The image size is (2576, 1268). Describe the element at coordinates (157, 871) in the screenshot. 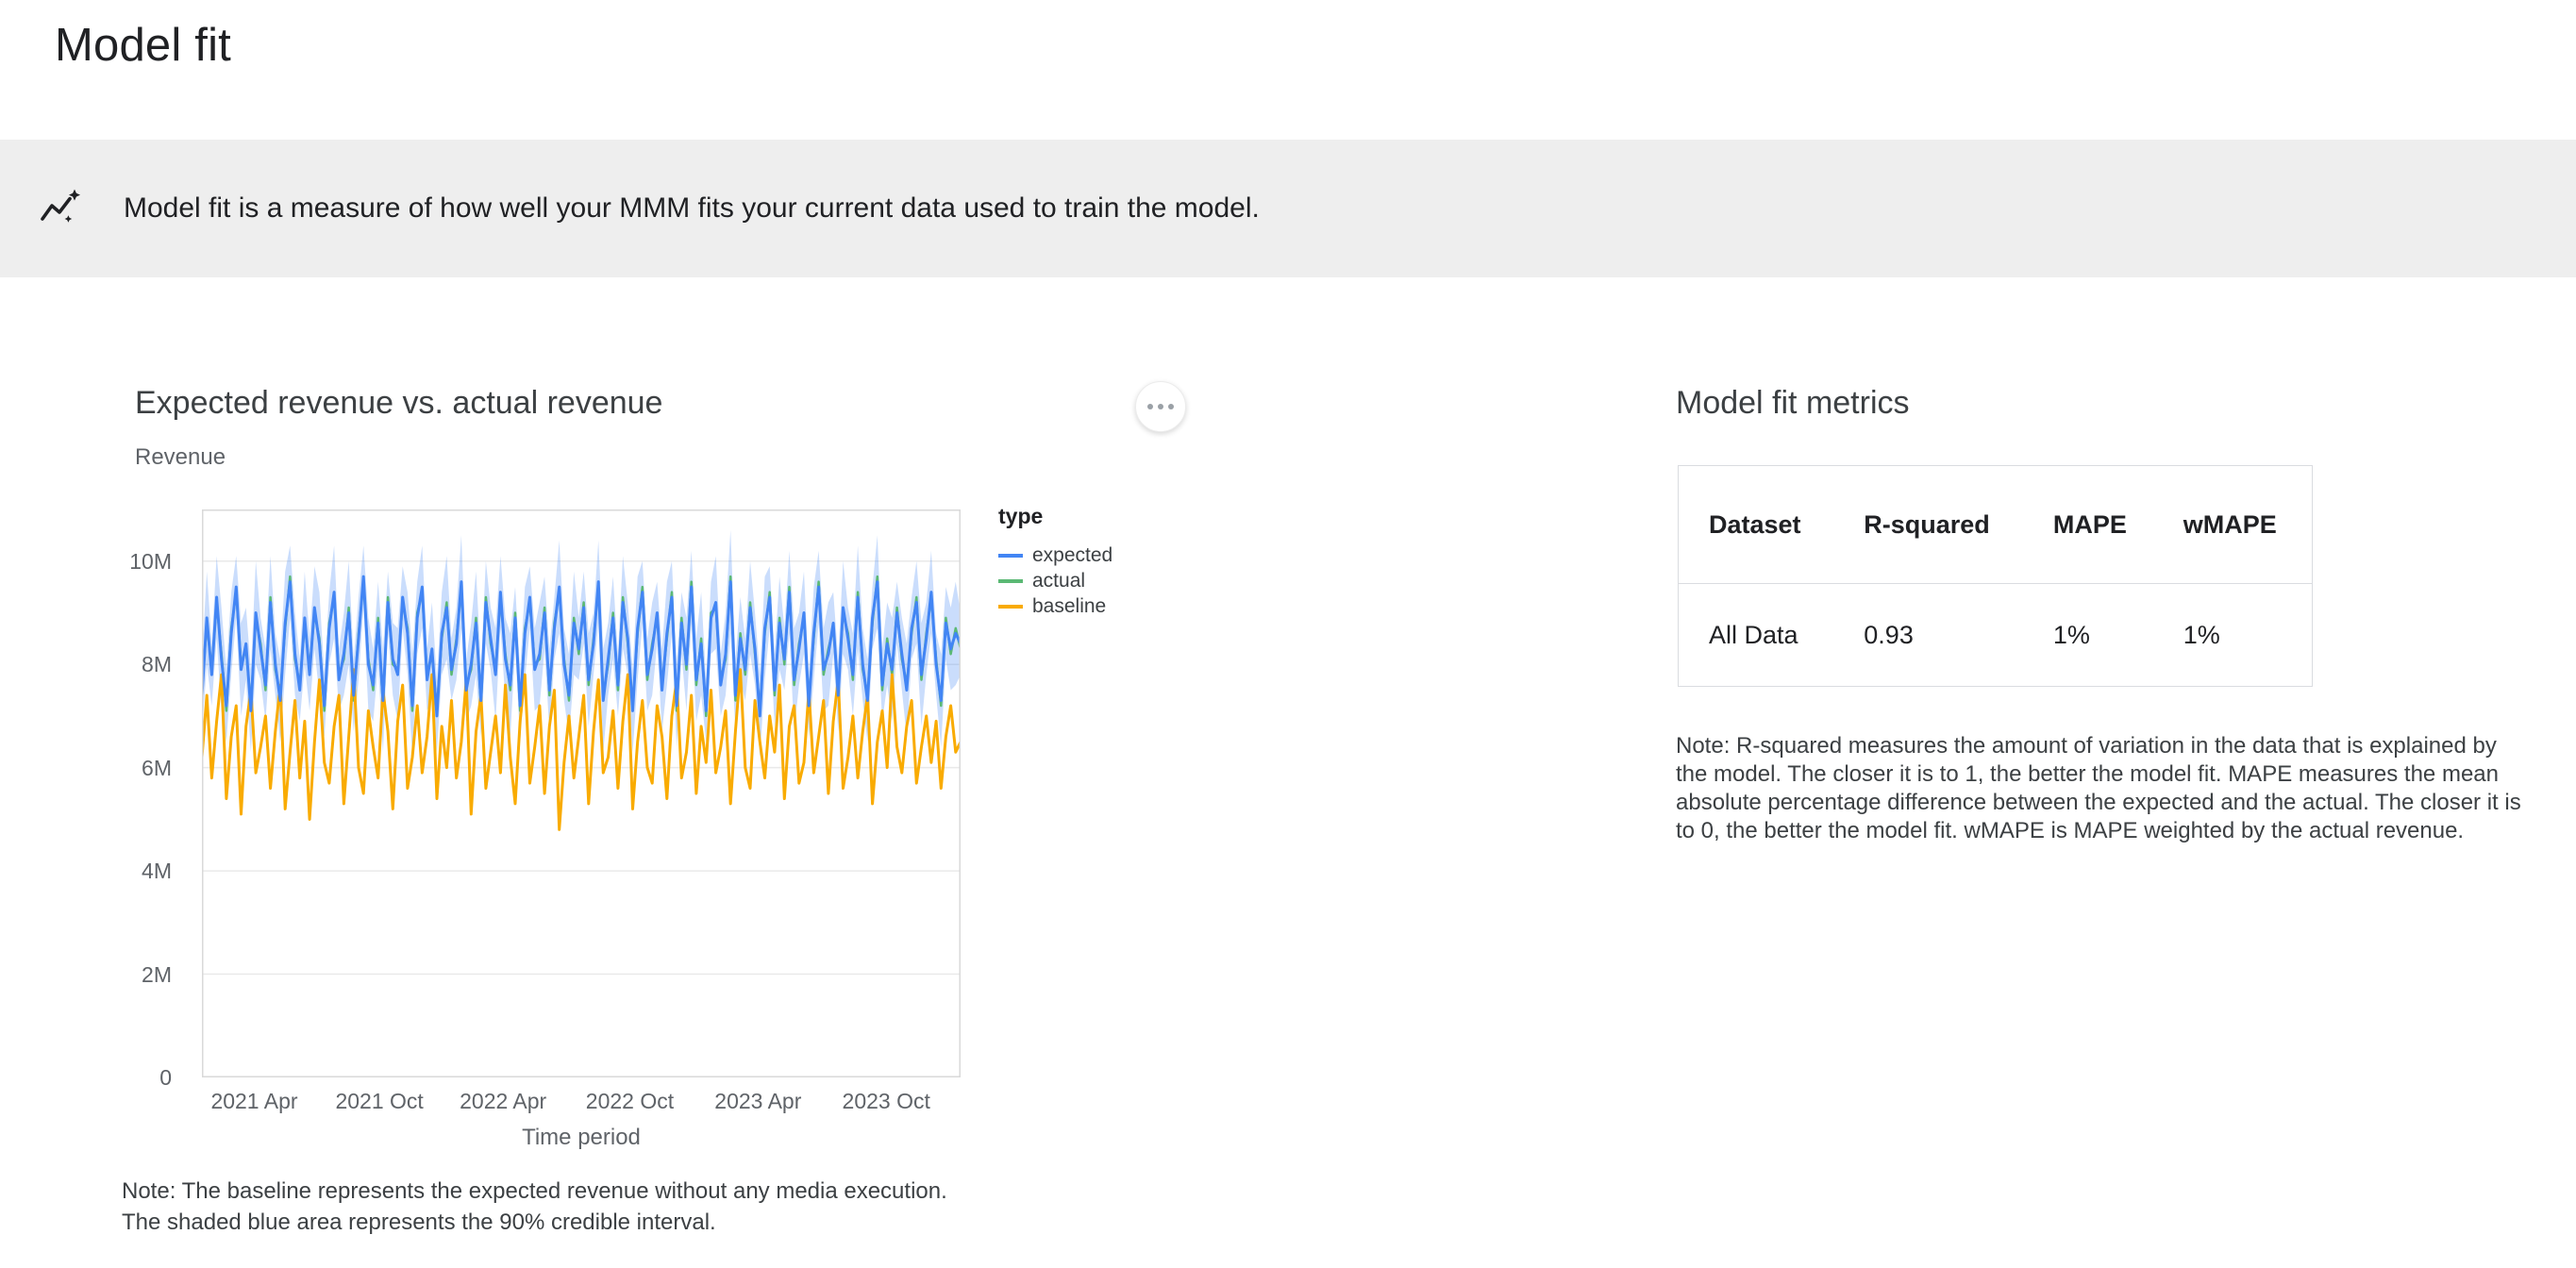

I see `y-tick-label: 4M` at that location.